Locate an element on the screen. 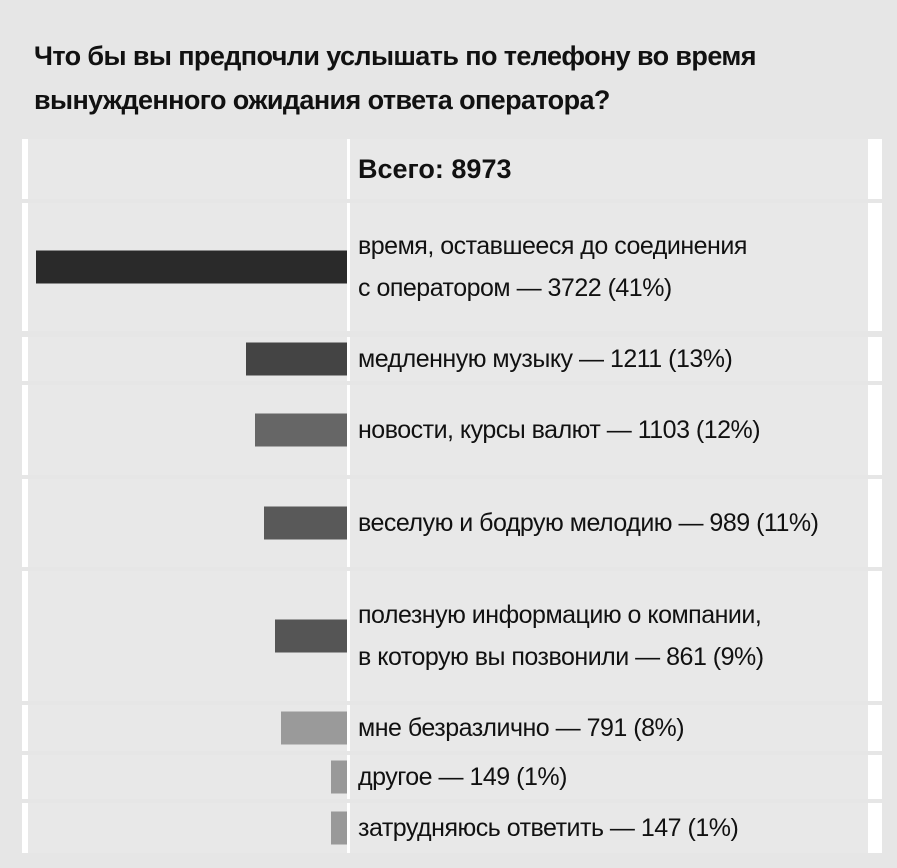 This screenshot has width=897, height=868. label-cell: медленную музыку — 1211 (13%) is located at coordinates (609, 359).